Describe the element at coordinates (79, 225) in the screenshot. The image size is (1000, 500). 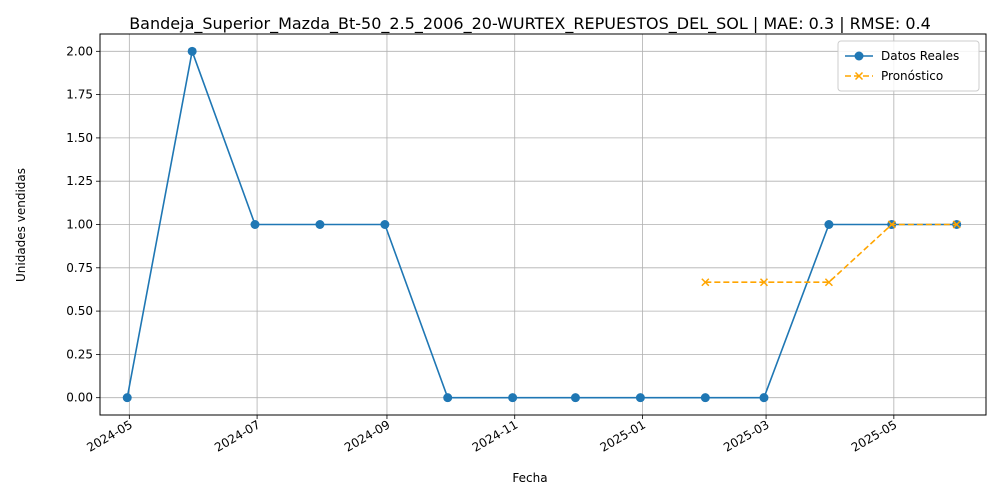
I see `y-tick-label: 1.00` at that location.